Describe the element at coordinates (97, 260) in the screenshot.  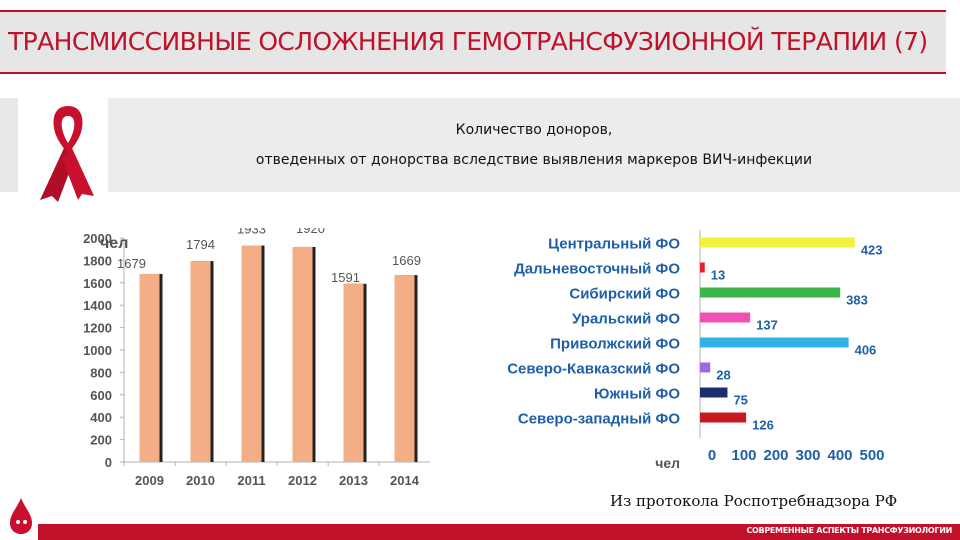
I see `y-tick-label: 1800` at that location.